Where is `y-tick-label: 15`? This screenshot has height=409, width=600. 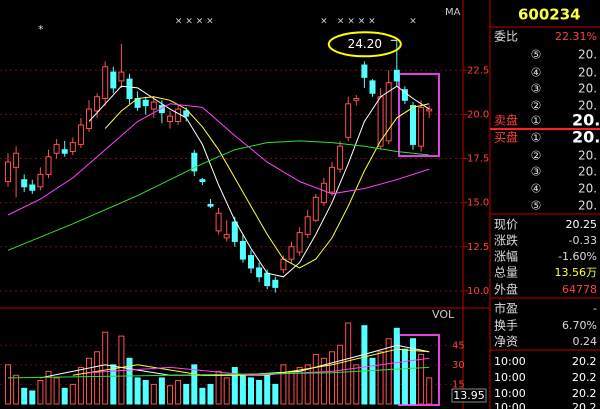
y-tick-label: 15 is located at coordinates (458, 384).